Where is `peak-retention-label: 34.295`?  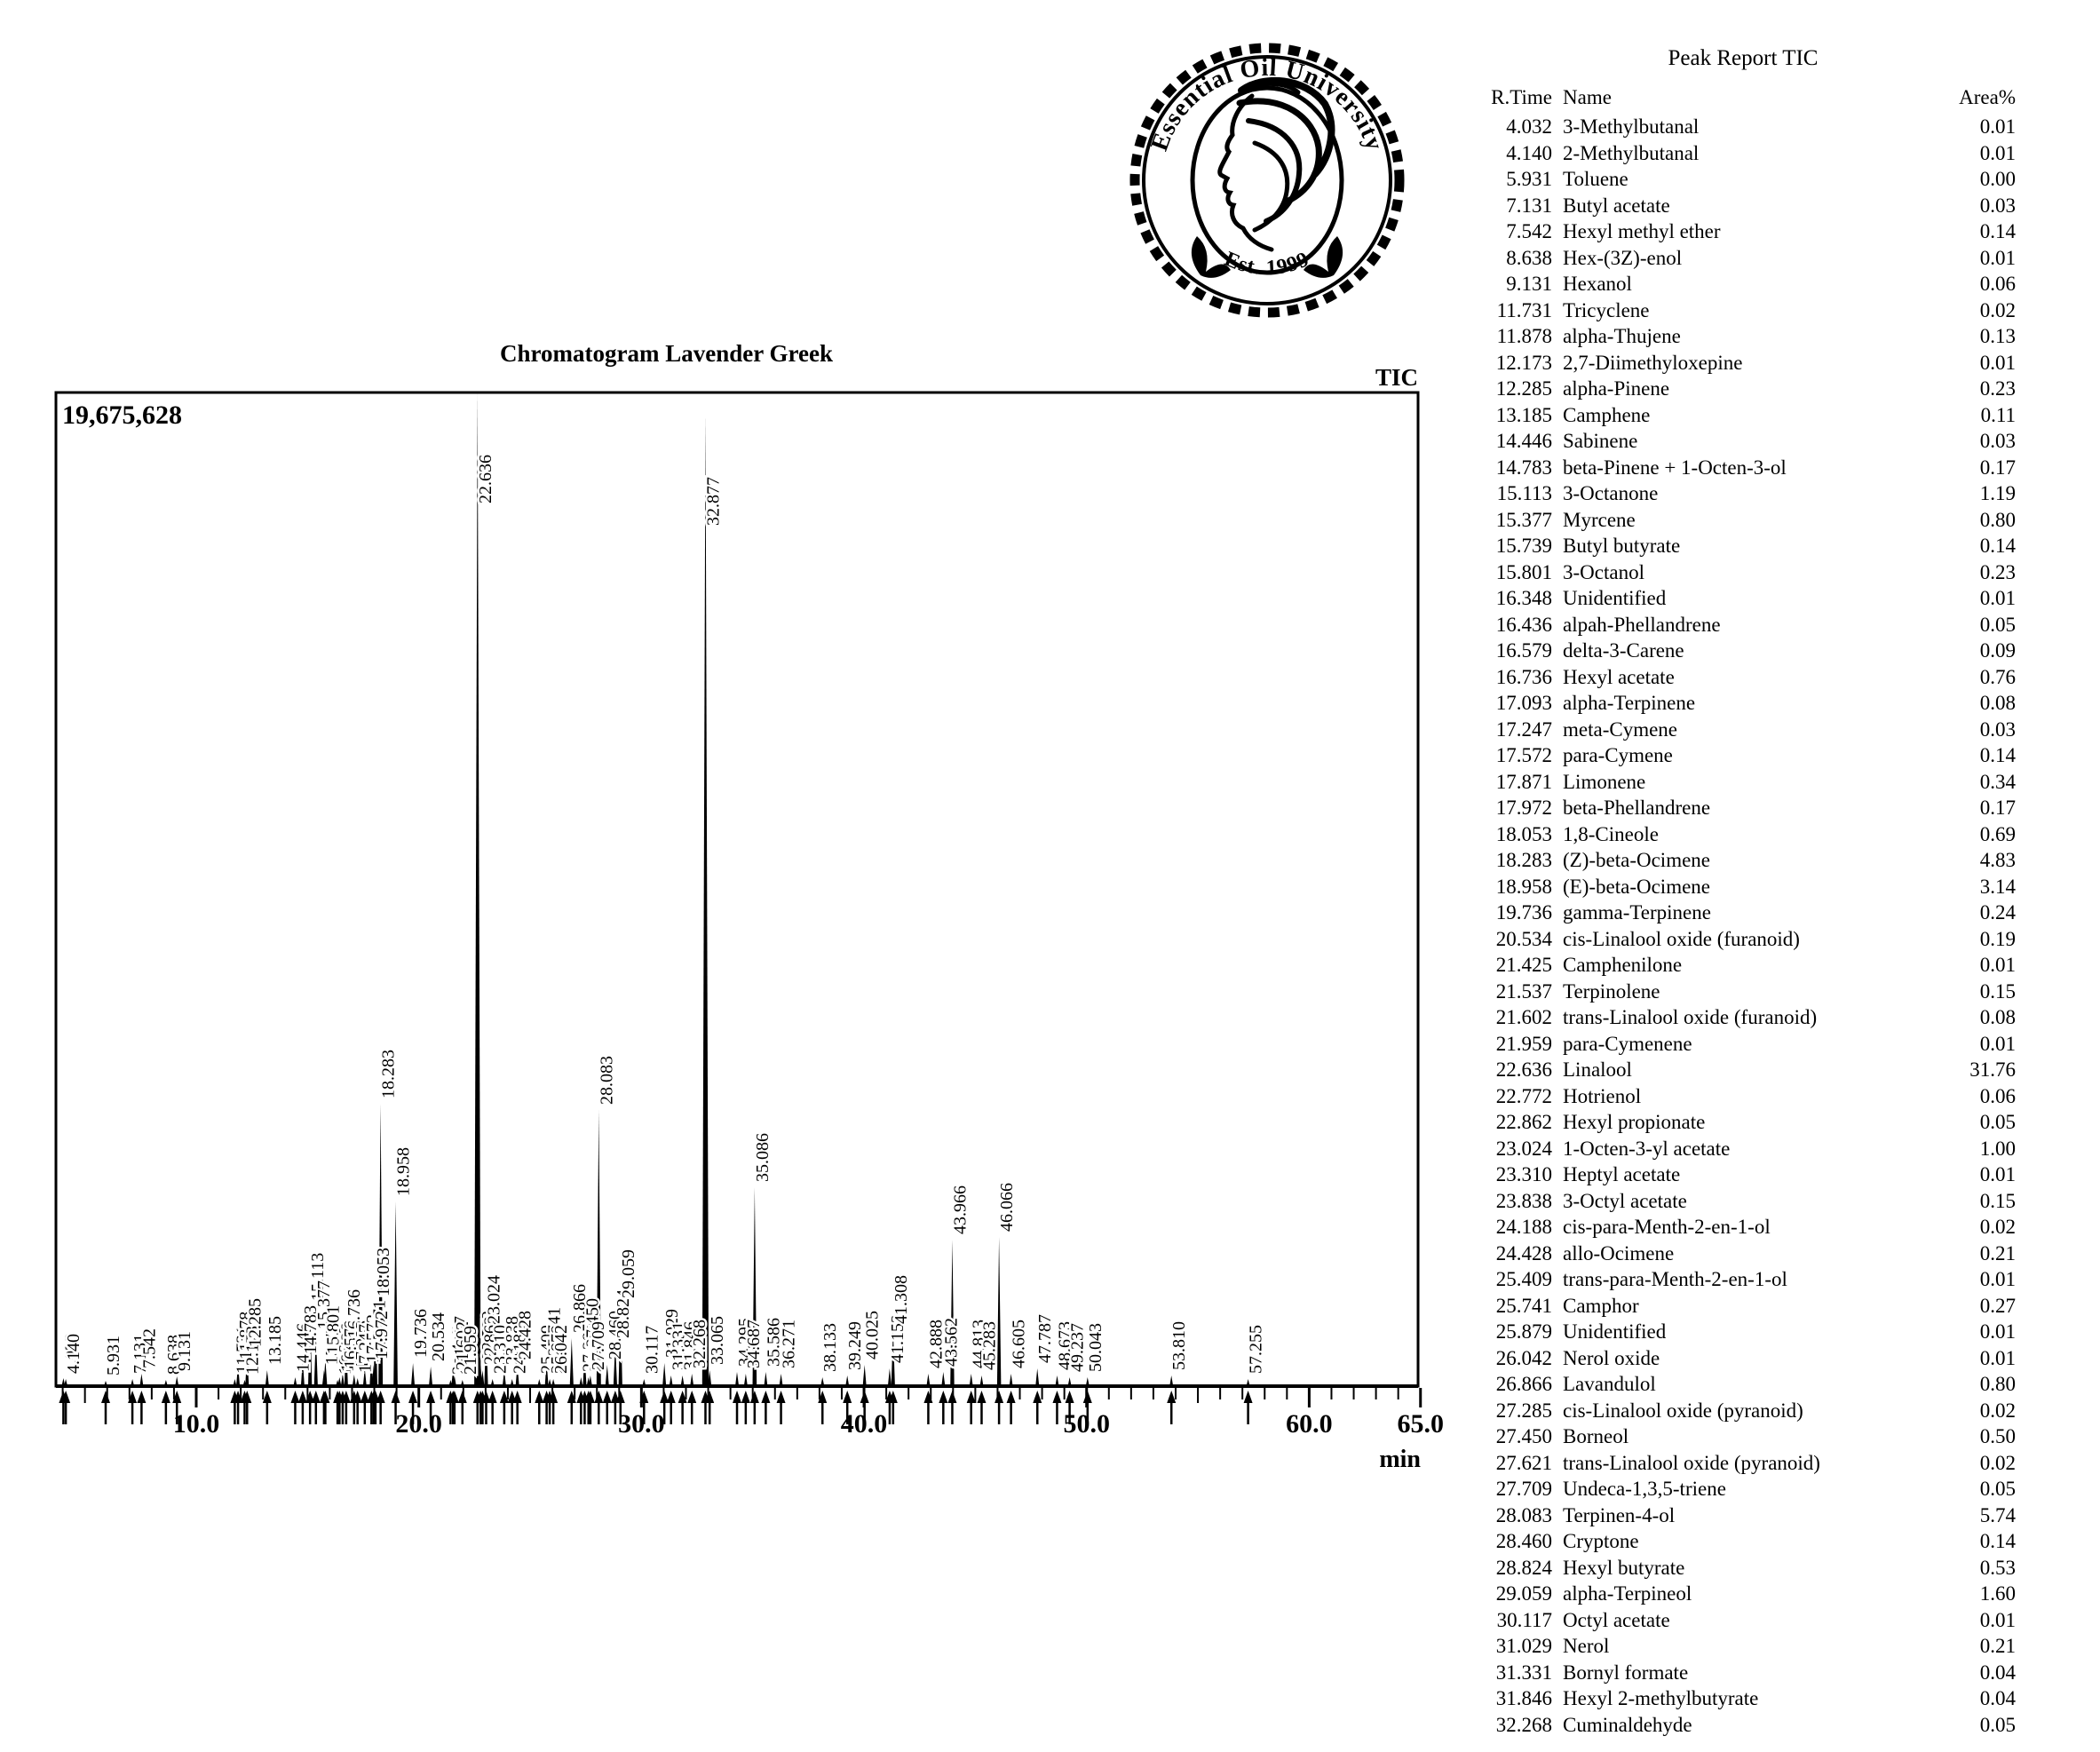 peak-retention-label: 34.295 is located at coordinates (745, 1342).